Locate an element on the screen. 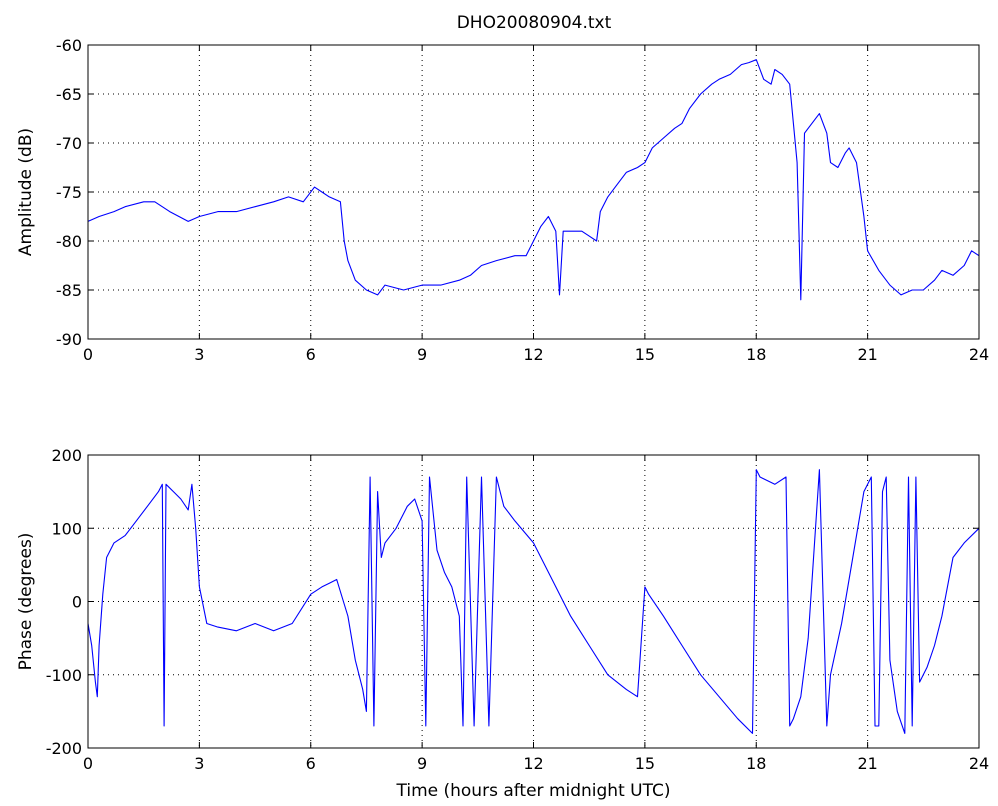 Image resolution: width=998 pixels, height=806 pixels. phase-y-axis-title: Phase (degrees) is located at coordinates (26, 602).